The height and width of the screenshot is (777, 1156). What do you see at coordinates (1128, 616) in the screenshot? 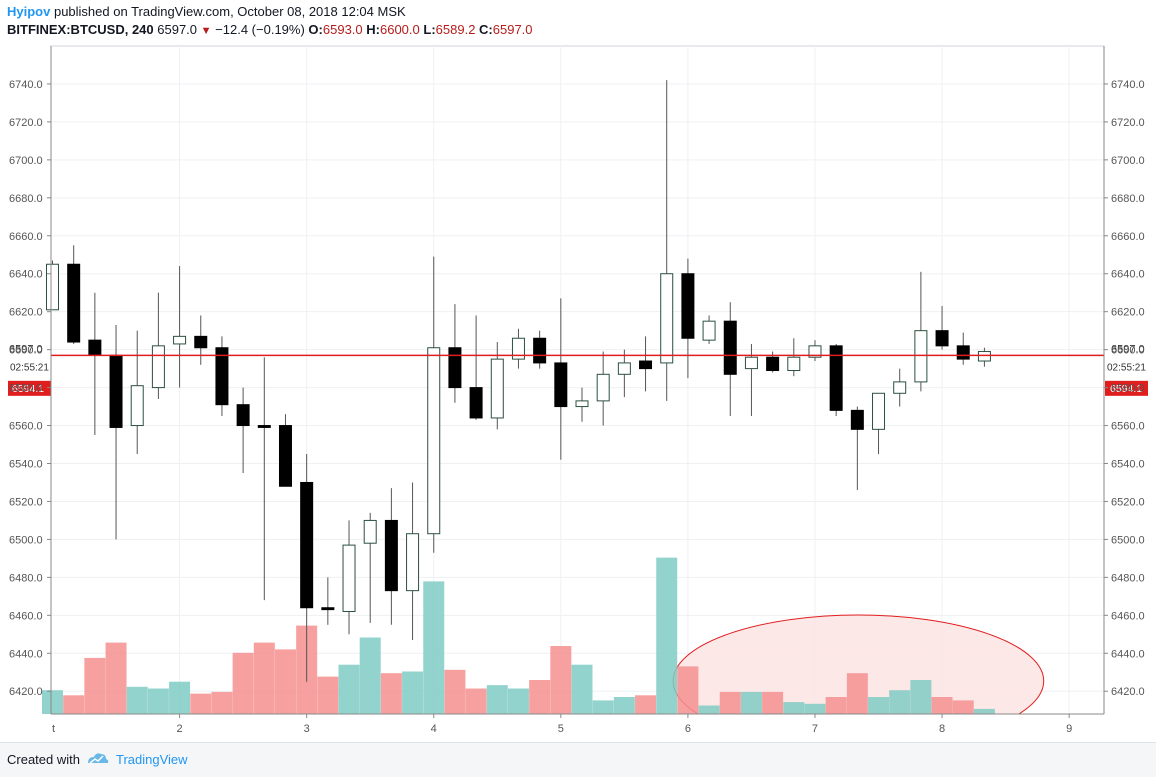
I see `y-tick-label-right: 6460.0` at bounding box center [1128, 616].